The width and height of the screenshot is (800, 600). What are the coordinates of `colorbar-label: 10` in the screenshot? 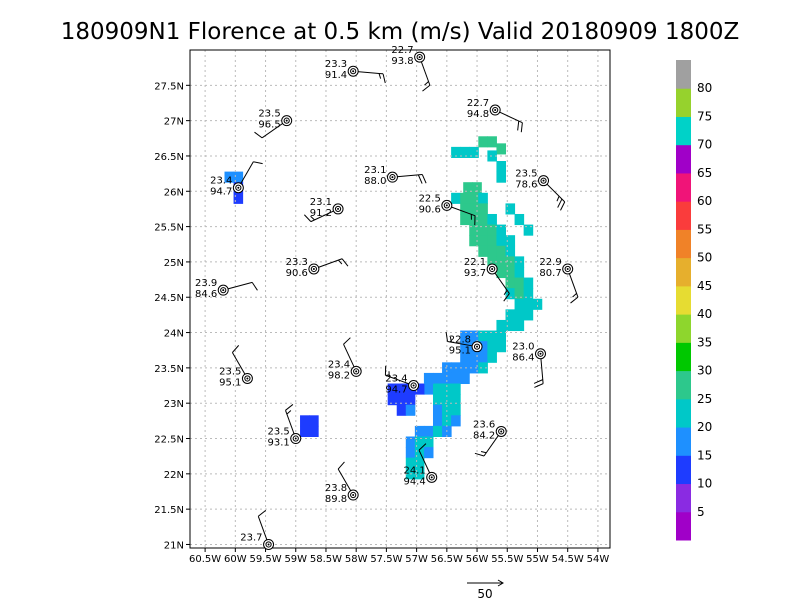 It's located at (704, 484).